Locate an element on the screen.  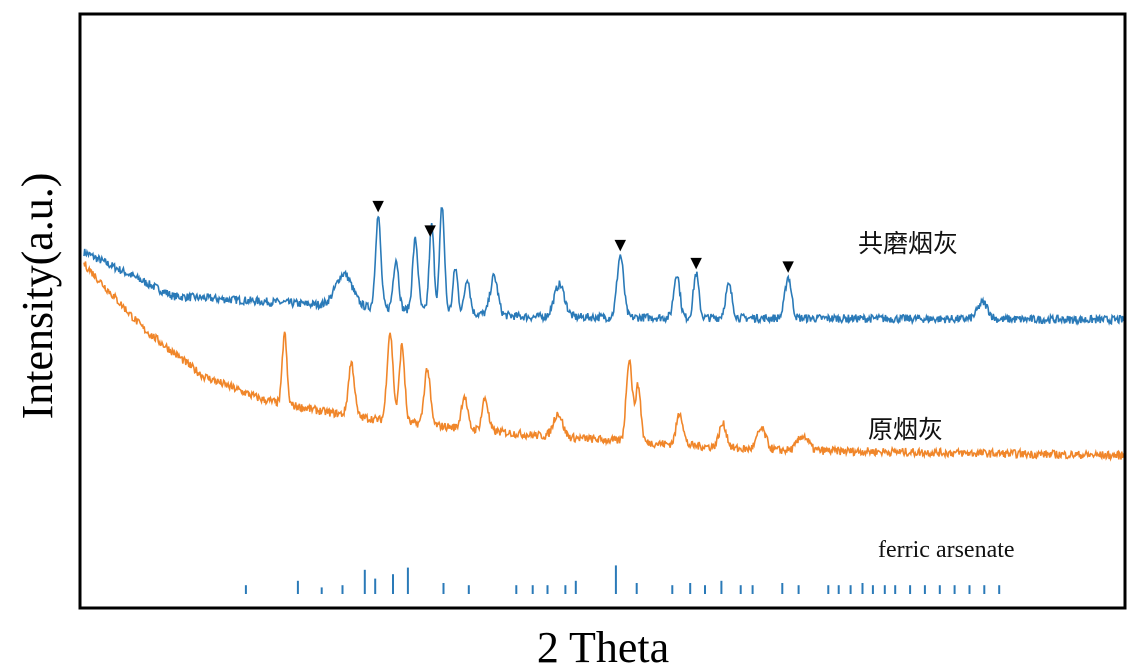
series-label-ferric-arsenate: ferric arsenate is located at coordinates (946, 550).